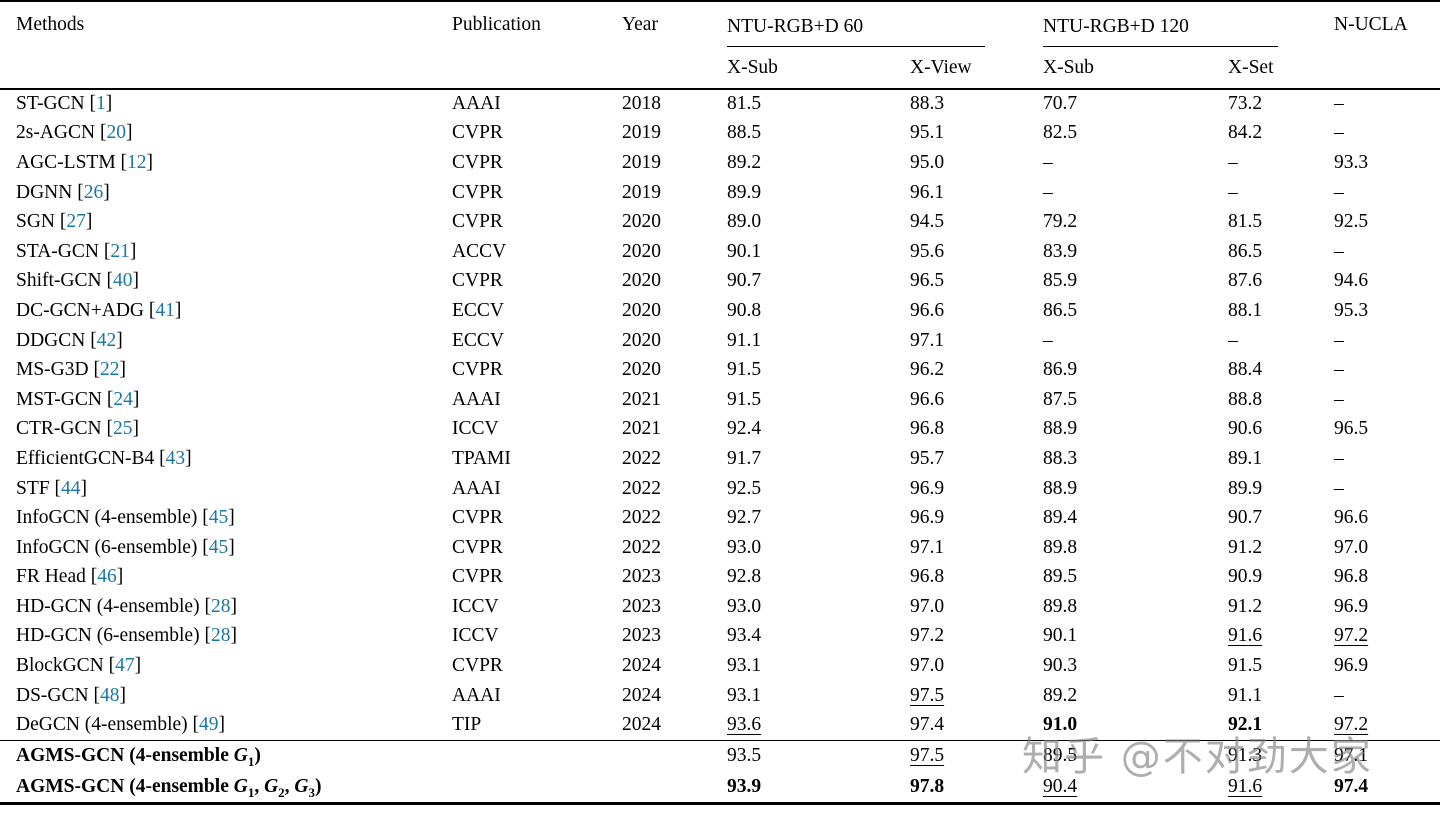 This screenshot has height=822, width=1440. Describe the element at coordinates (802, 252) in the screenshot. I see `value-cell: 90.1` at that location.